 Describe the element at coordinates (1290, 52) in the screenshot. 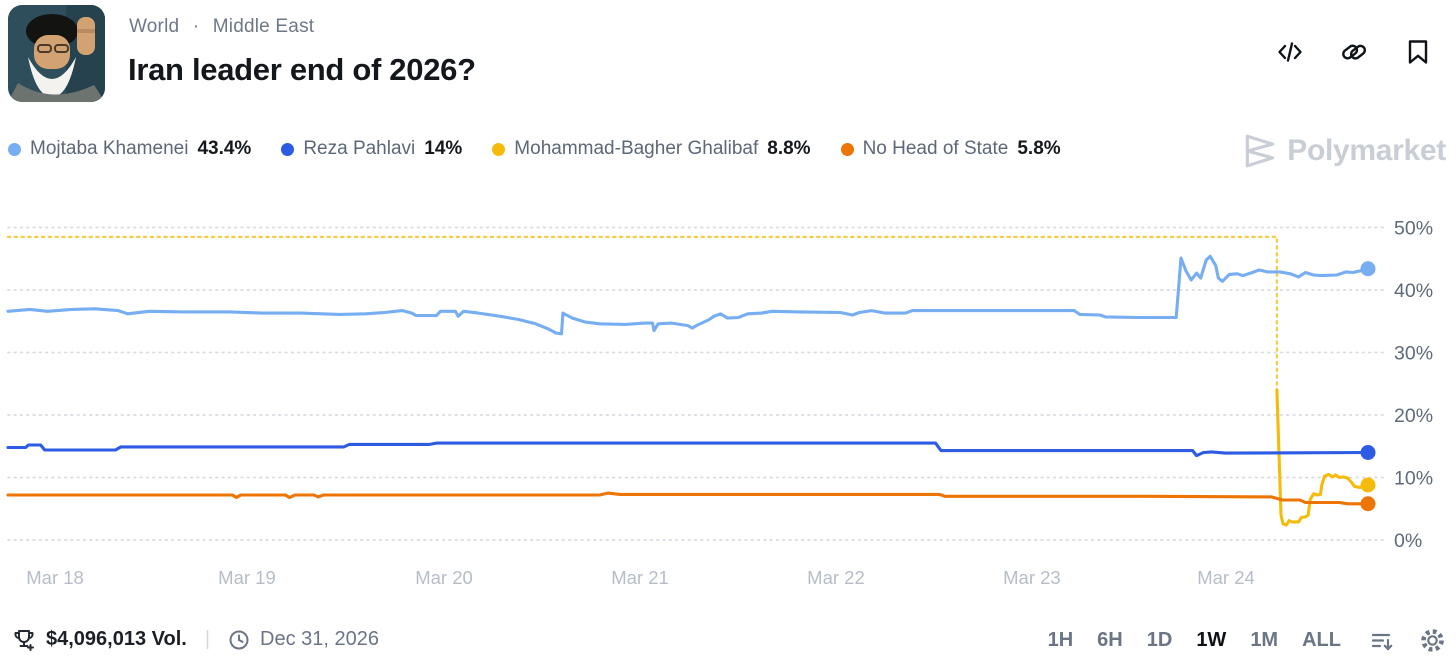

I see `embed-code-icon` at that location.